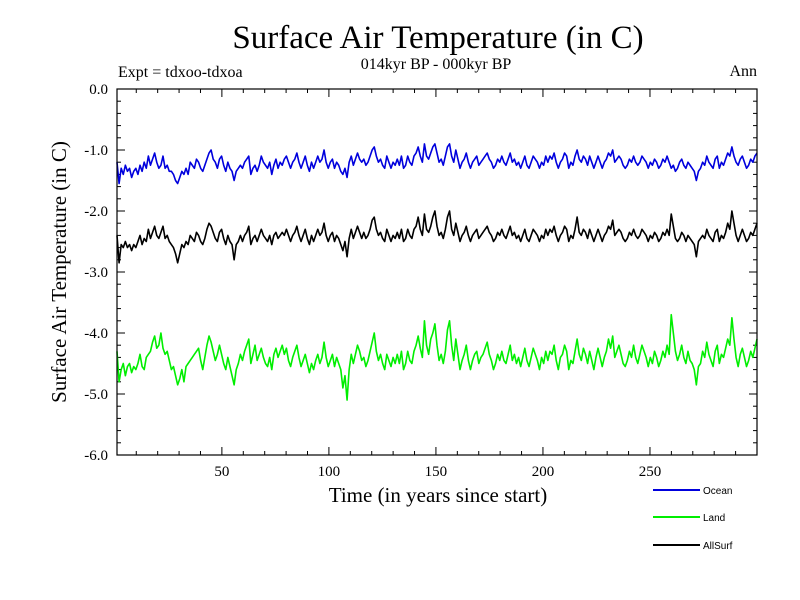  What do you see at coordinates (96, 212) in the screenshot?
I see `y-tick-label: -2.0` at bounding box center [96, 212].